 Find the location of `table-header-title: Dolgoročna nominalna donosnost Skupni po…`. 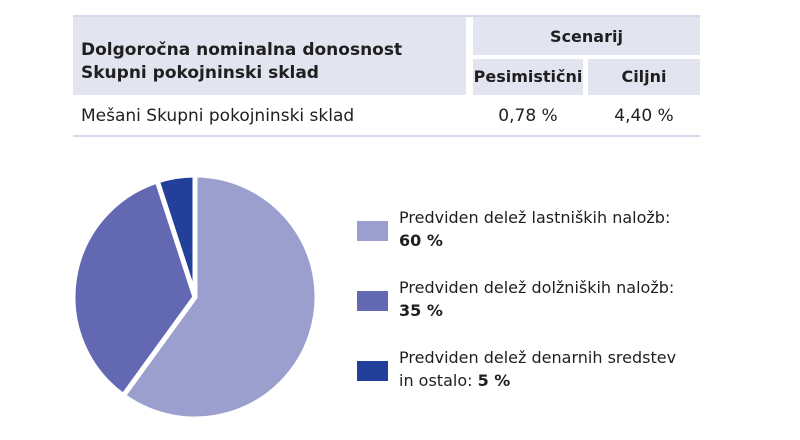

table-header-title: Dolgoročna nominalna donosnost Skupni po… is located at coordinates (241, 62).